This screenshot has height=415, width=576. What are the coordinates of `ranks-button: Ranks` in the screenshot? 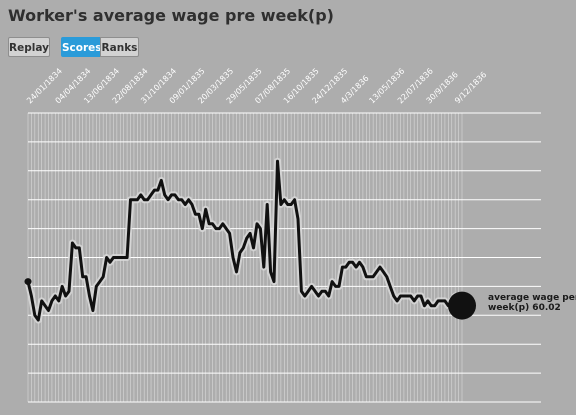 It's located at (119, 47).